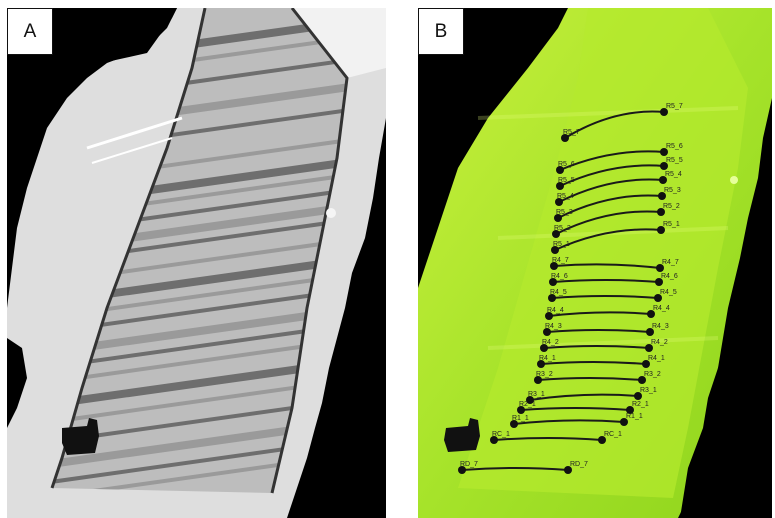  I want to click on panel-b-label: B, so click(441, 31).